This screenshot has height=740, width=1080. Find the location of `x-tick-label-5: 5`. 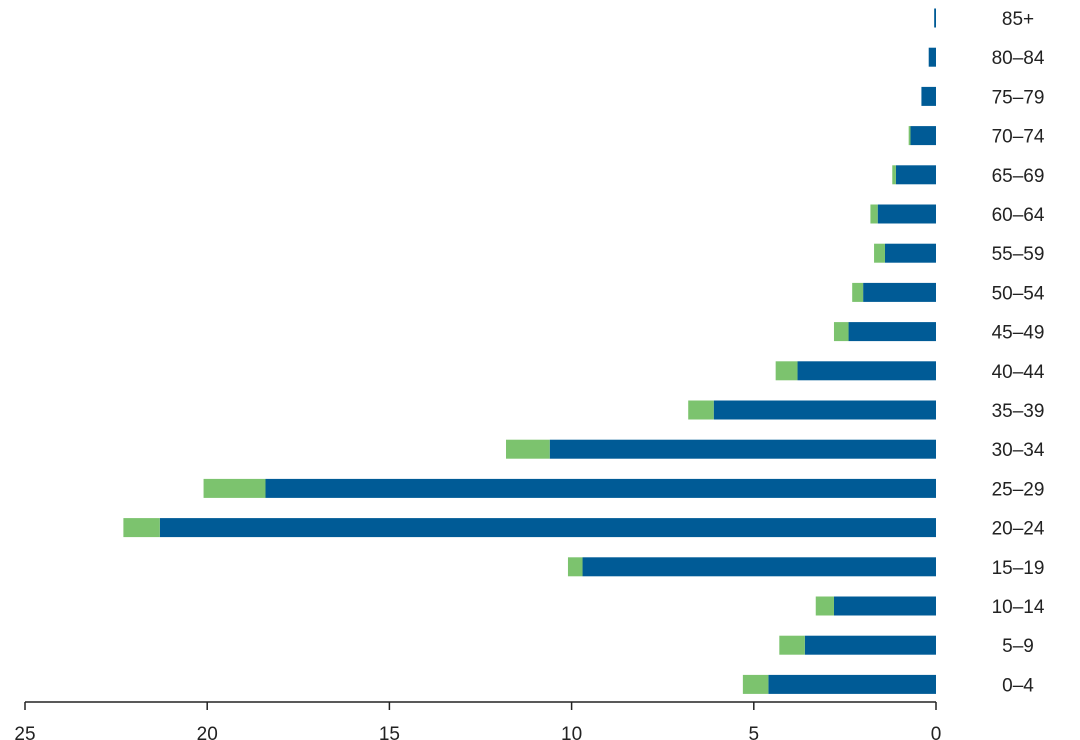

x-tick-label-5: 5 is located at coordinates (754, 732).